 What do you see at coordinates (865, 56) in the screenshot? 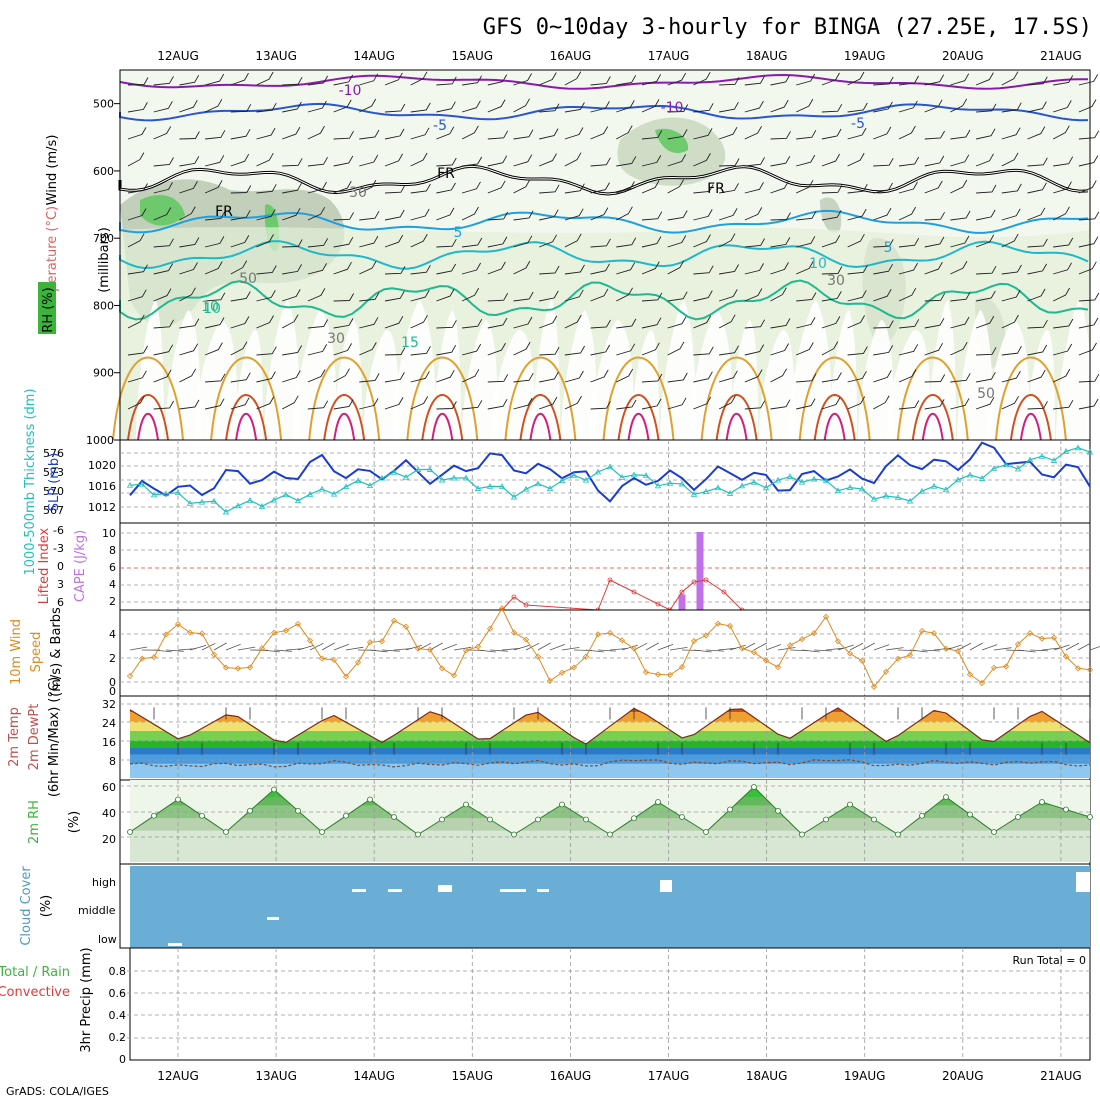
I see `date-label-top: 19AUG` at bounding box center [865, 56].